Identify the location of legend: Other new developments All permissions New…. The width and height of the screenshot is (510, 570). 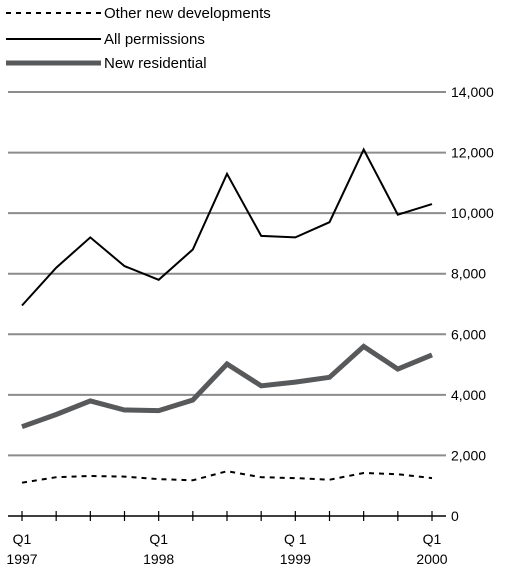
(138, 38).